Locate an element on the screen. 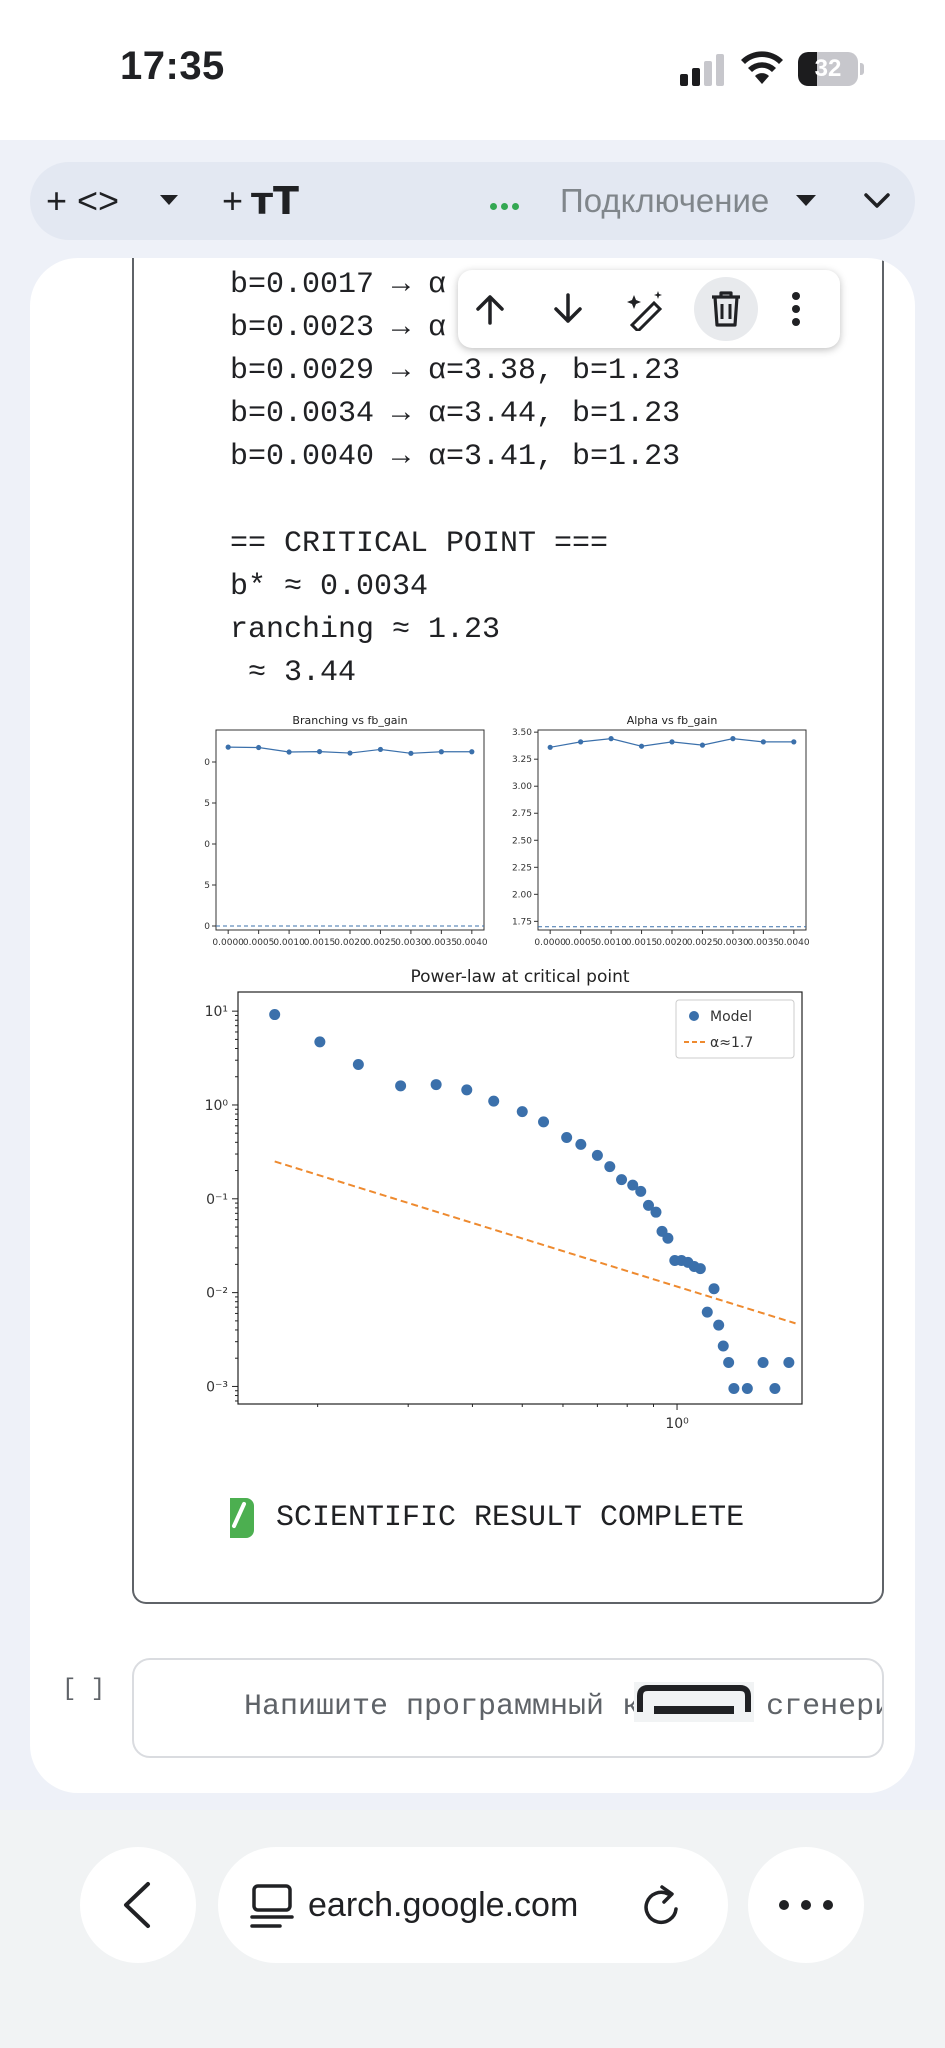 The width and height of the screenshot is (945, 2048). status-time: 17:35 is located at coordinates (172, 66).